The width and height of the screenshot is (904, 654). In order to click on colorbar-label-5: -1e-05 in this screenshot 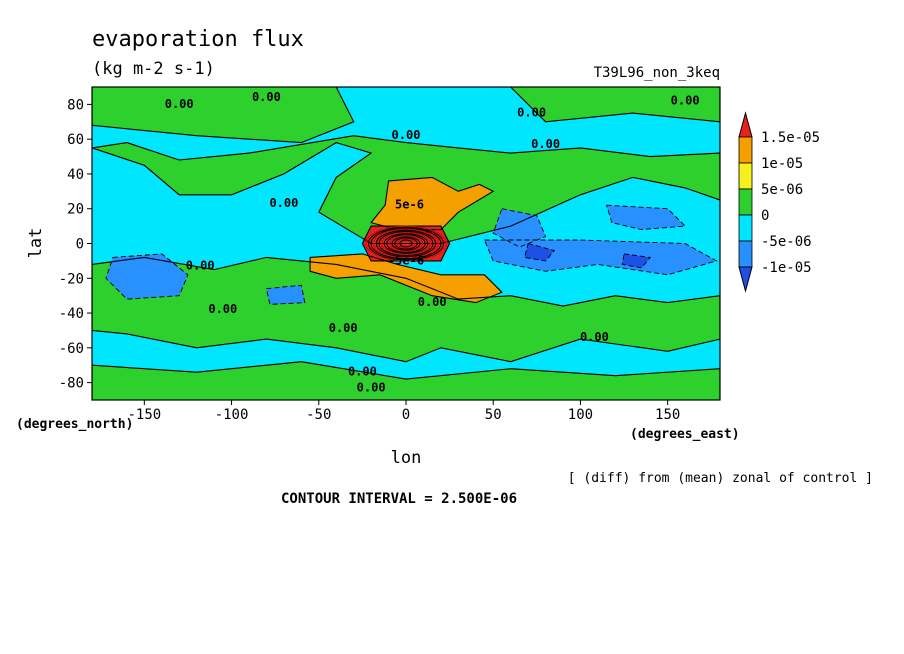, I will do `click(786, 268)`.